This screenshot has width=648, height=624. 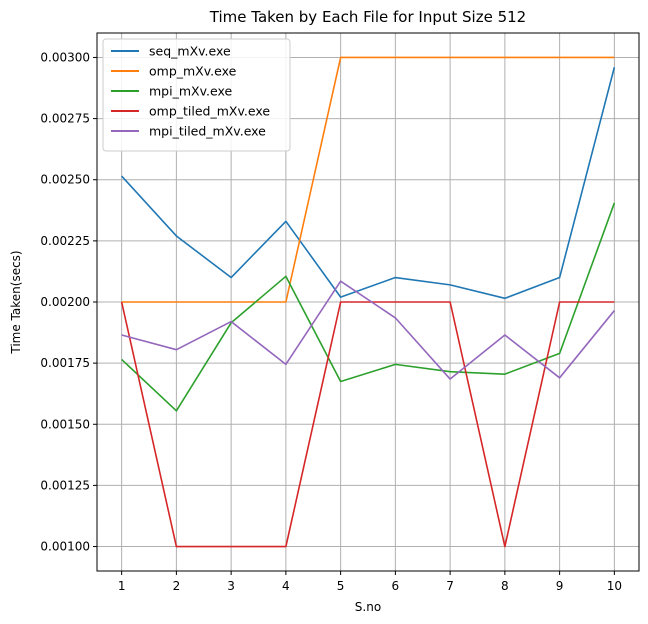 I want to click on y-tick-label: 0.00250, so click(x=65, y=180).